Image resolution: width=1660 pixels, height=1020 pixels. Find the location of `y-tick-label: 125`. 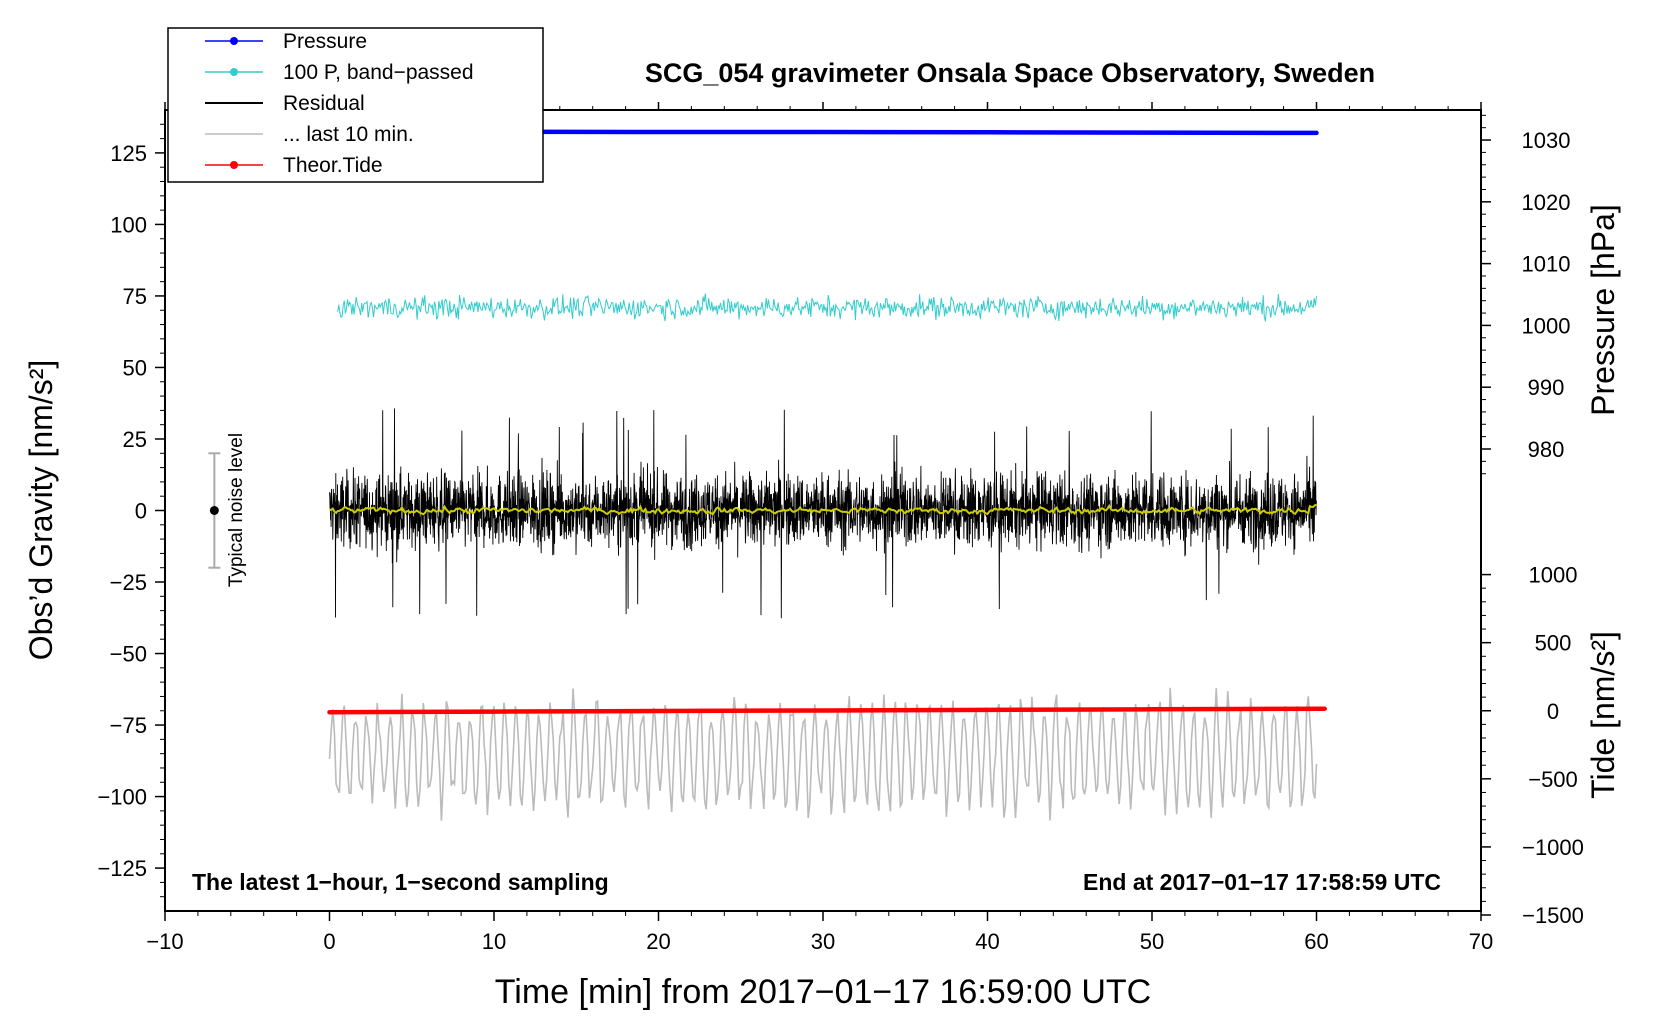

y-tick-label: 125 is located at coordinates (128, 153).